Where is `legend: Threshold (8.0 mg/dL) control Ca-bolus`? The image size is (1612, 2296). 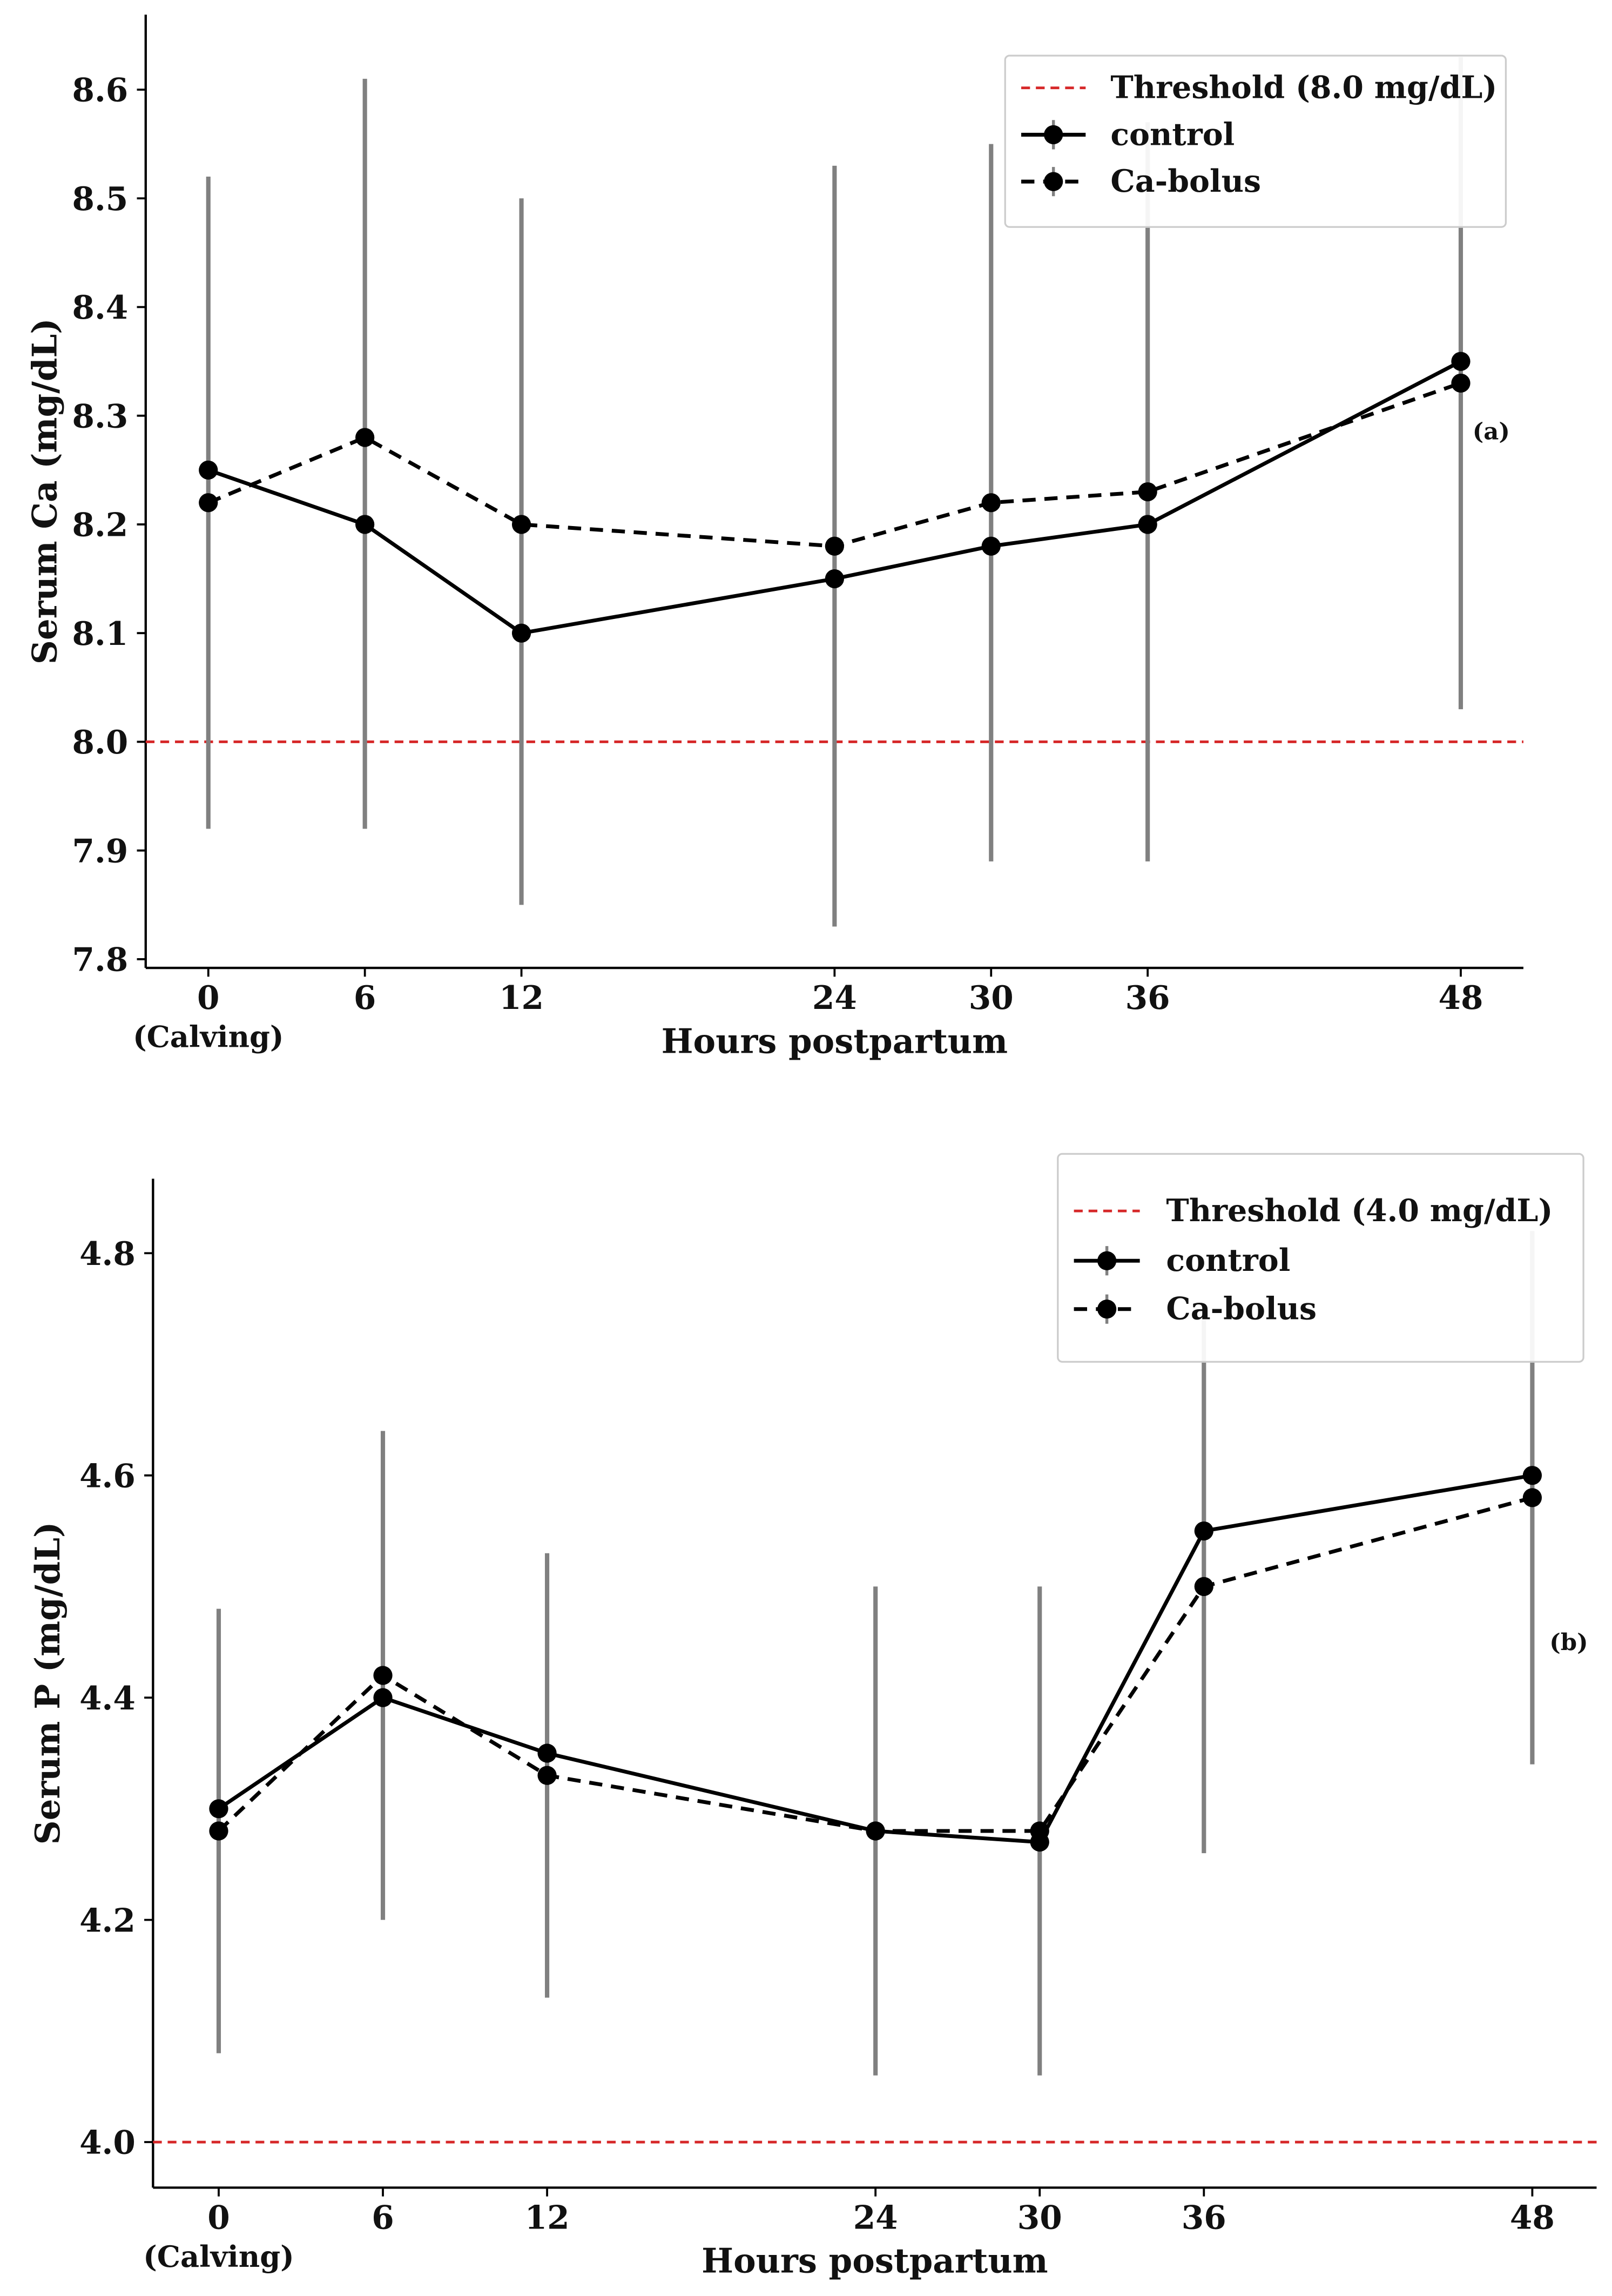 legend: Threshold (8.0 mg/dL) control Ca-bolus is located at coordinates (1255, 141).